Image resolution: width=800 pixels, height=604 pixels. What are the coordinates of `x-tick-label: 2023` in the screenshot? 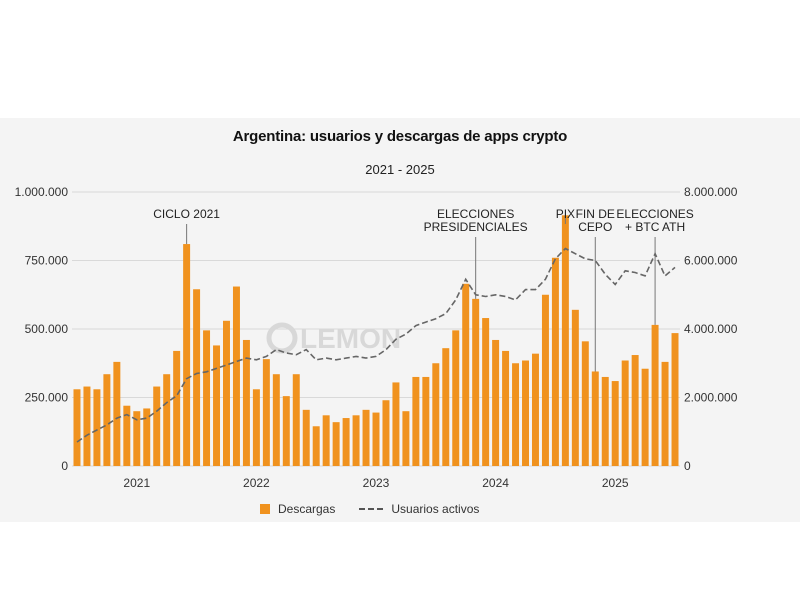 It's located at (376, 483).